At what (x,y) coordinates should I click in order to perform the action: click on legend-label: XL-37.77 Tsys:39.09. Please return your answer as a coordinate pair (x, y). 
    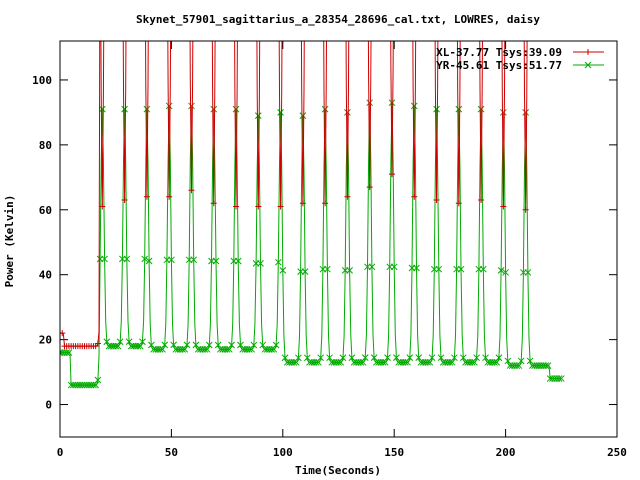
    Looking at the image, I should click on (499, 52).